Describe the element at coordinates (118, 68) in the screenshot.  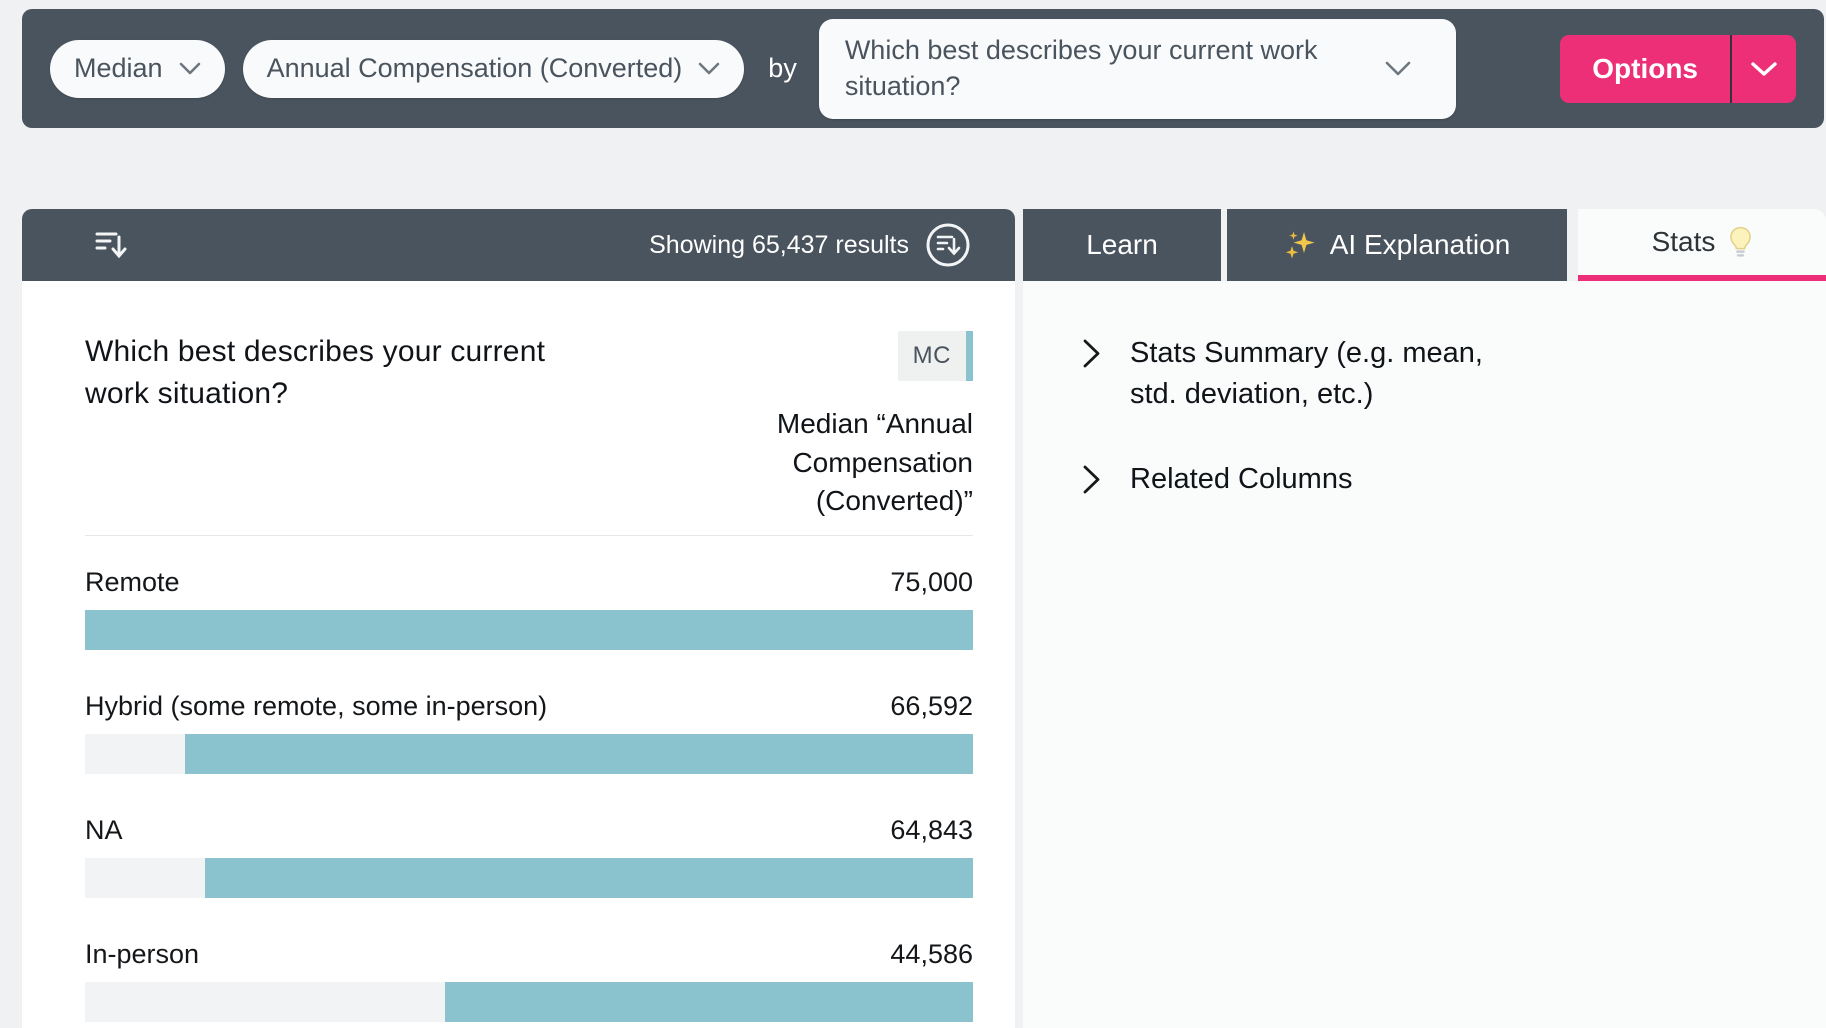
I see `aggregation-value: Median` at that location.